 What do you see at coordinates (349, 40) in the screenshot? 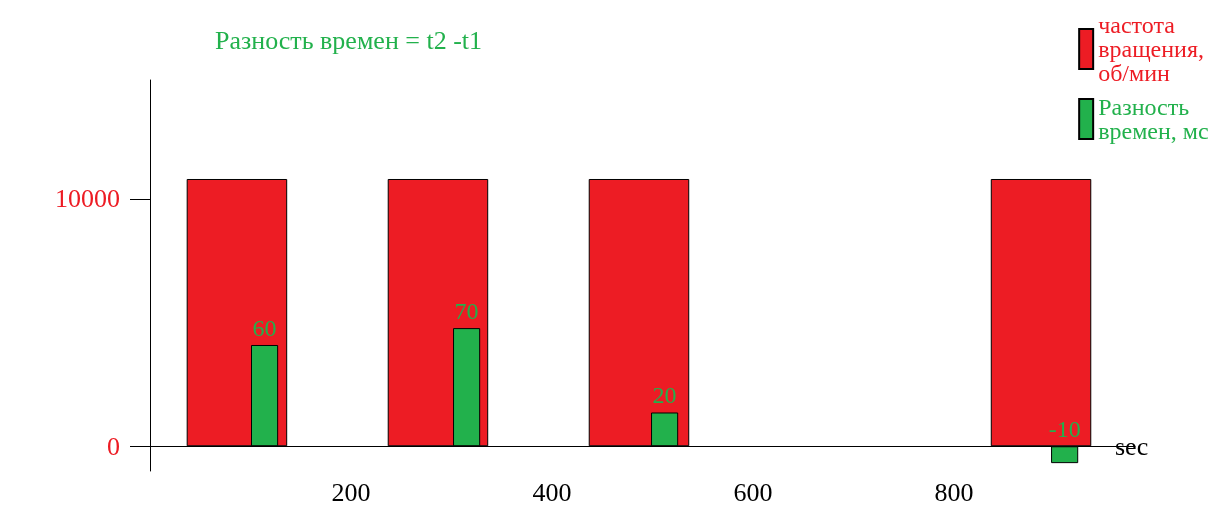
I see `text: Разность времен = t2 -t1` at bounding box center [349, 40].